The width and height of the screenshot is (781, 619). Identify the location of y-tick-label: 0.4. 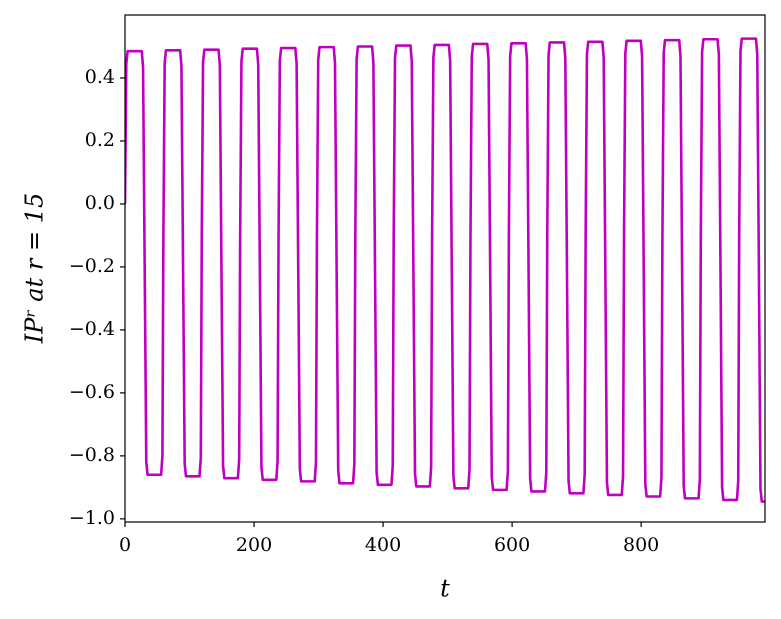
(100, 77).